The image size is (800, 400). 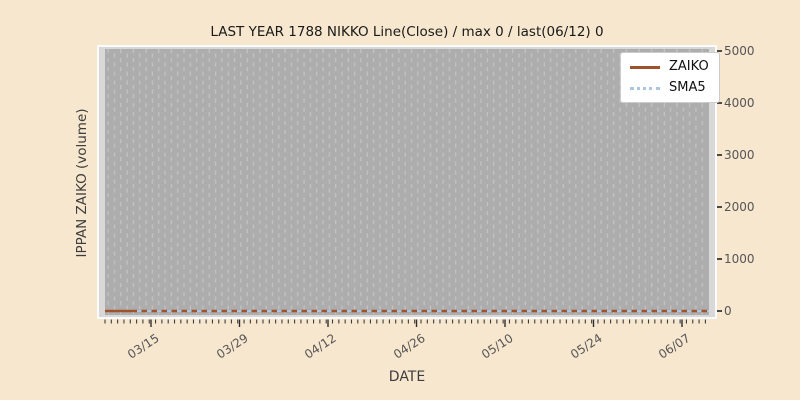 What do you see at coordinates (689, 66) in the screenshot?
I see `legend-label: ZAIKO` at bounding box center [689, 66].